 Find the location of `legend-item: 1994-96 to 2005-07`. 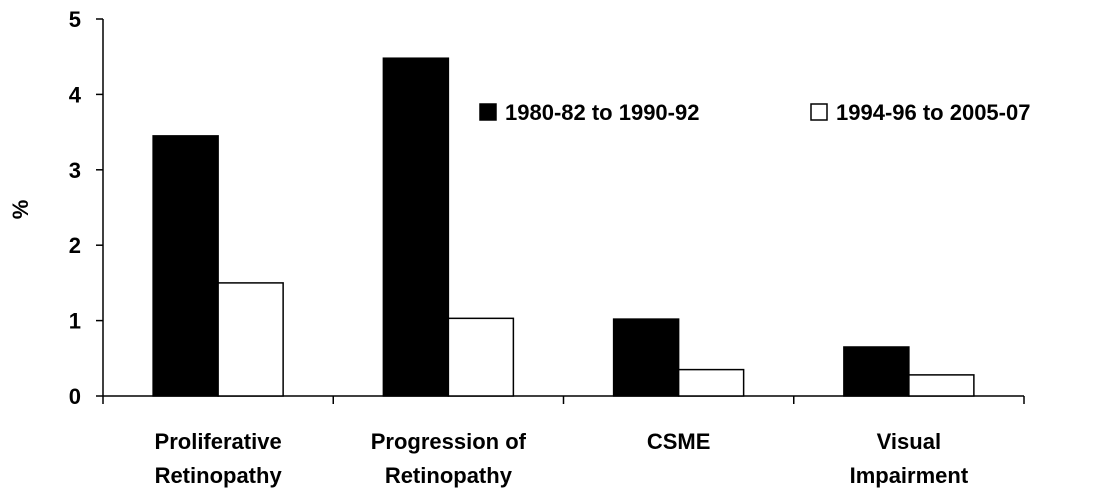

legend-item: 1994-96 to 2005-07 is located at coordinates (920, 112).